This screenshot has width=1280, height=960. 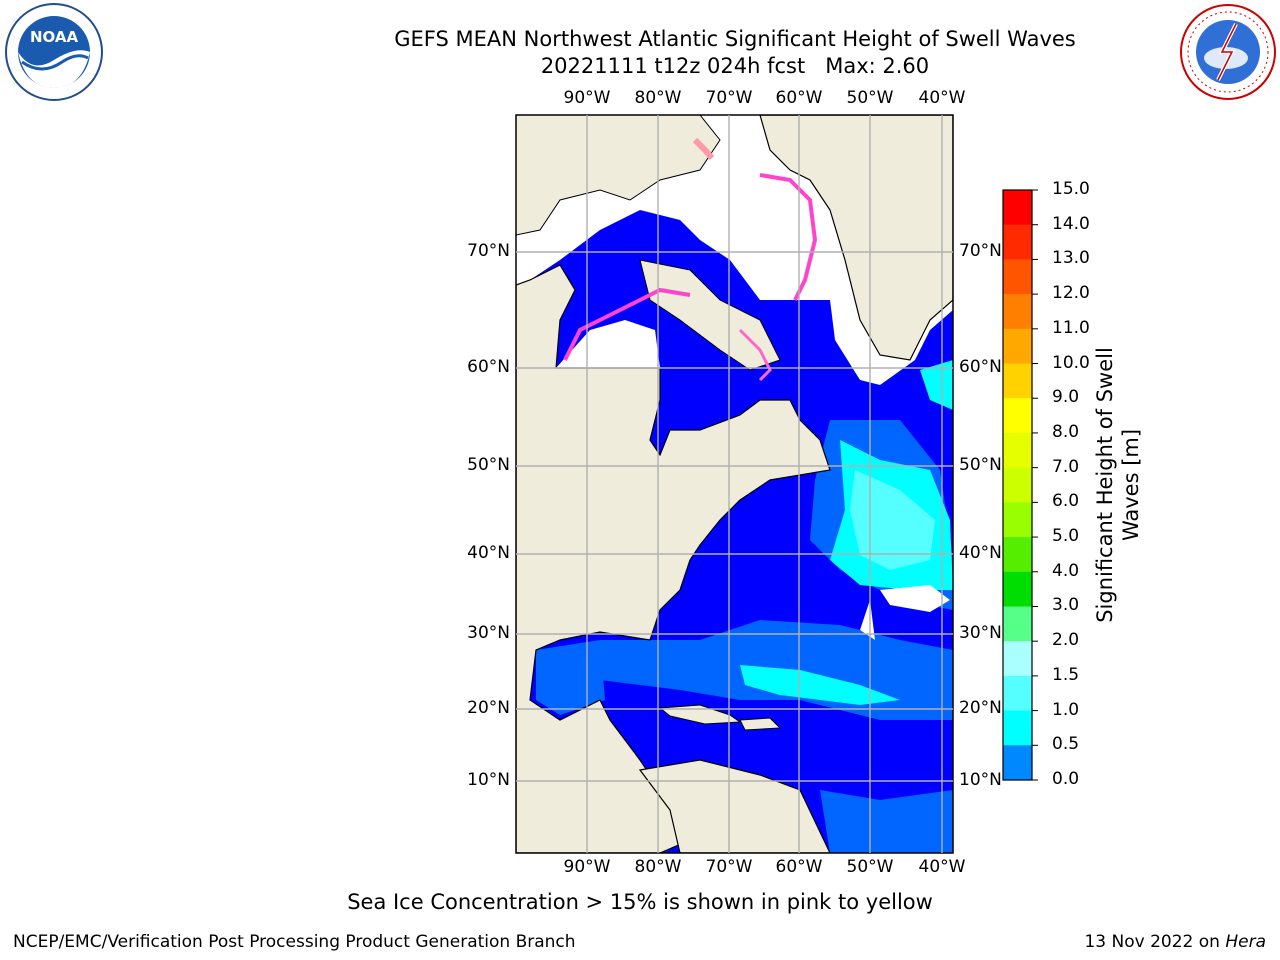 What do you see at coordinates (1118, 485) in the screenshot?
I see `colorbar-title: Significant Height of Swell Waves [m]` at bounding box center [1118, 485].